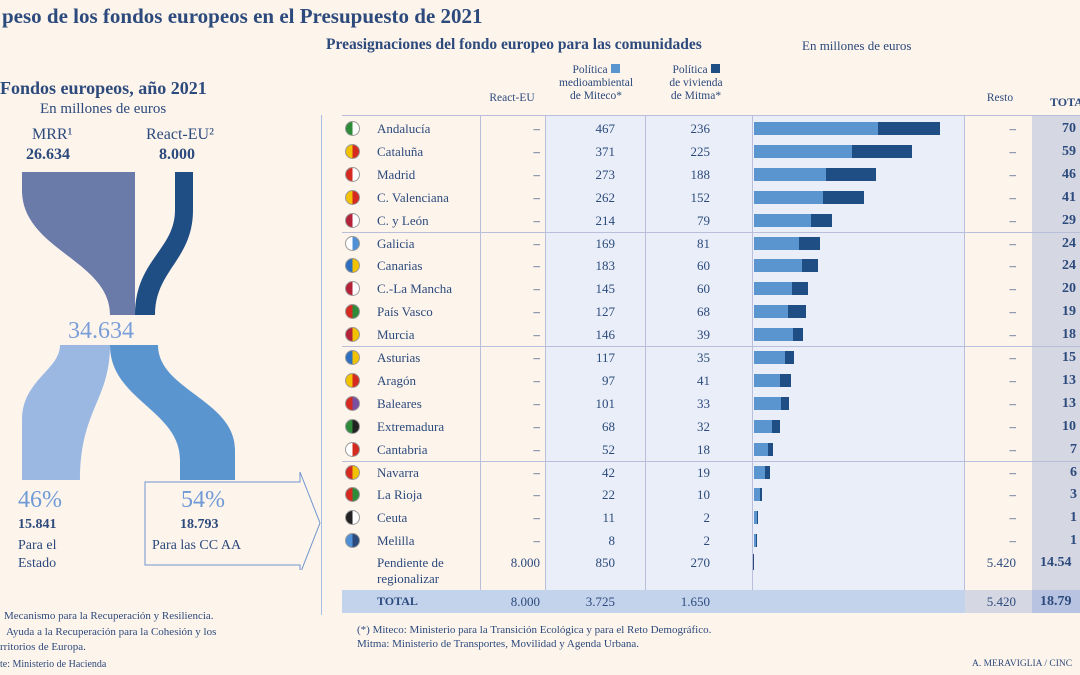  I want to click on miteco-value: 467, so click(605, 128).